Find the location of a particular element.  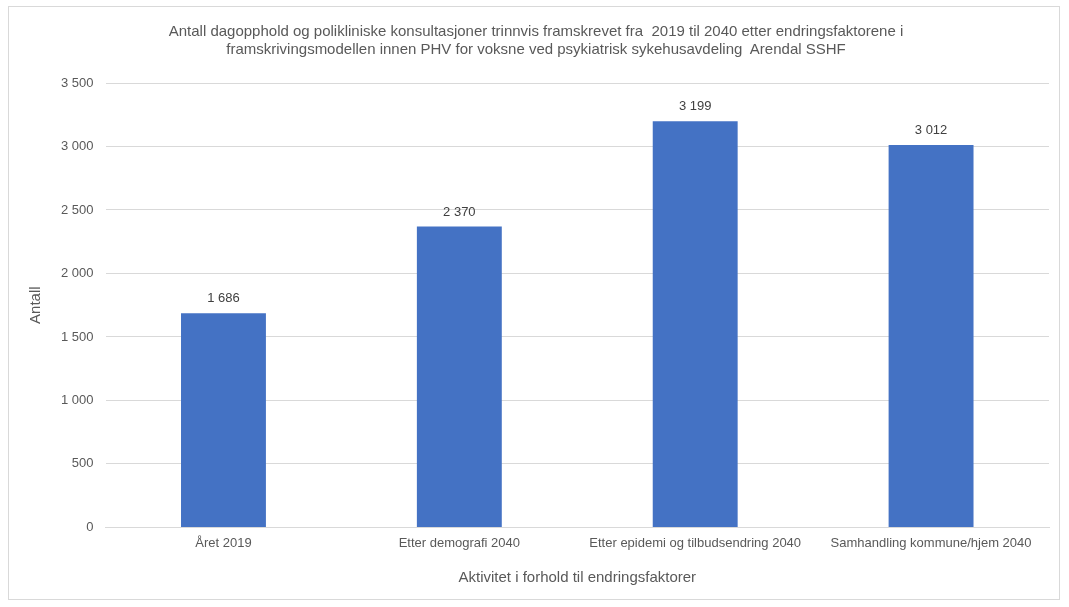

x-tick-label: Etter epidemi og tilbudsendring 2040 is located at coordinates (695, 542).